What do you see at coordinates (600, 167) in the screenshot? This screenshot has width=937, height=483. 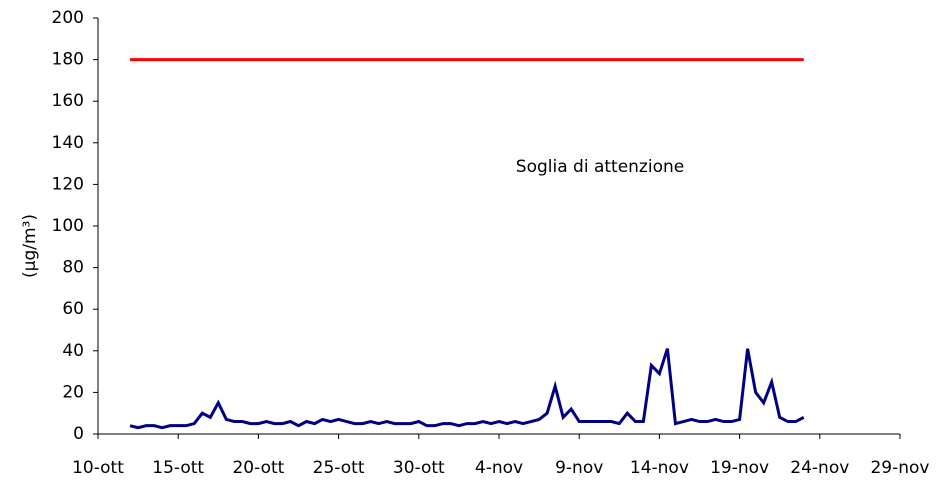 I see `series-label: Soglia di attenzione` at bounding box center [600, 167].